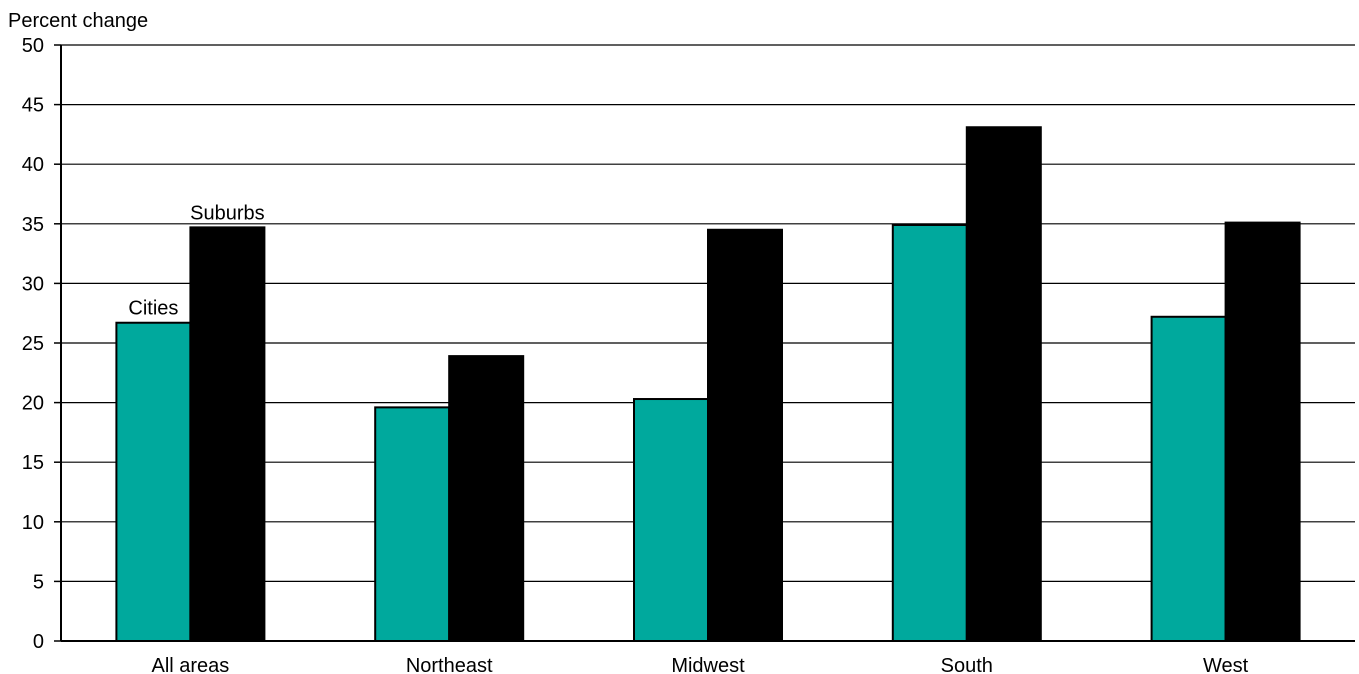 The width and height of the screenshot is (1359, 674). Describe the element at coordinates (33, 225) in the screenshot. I see `y-tick-label: 35` at that location.